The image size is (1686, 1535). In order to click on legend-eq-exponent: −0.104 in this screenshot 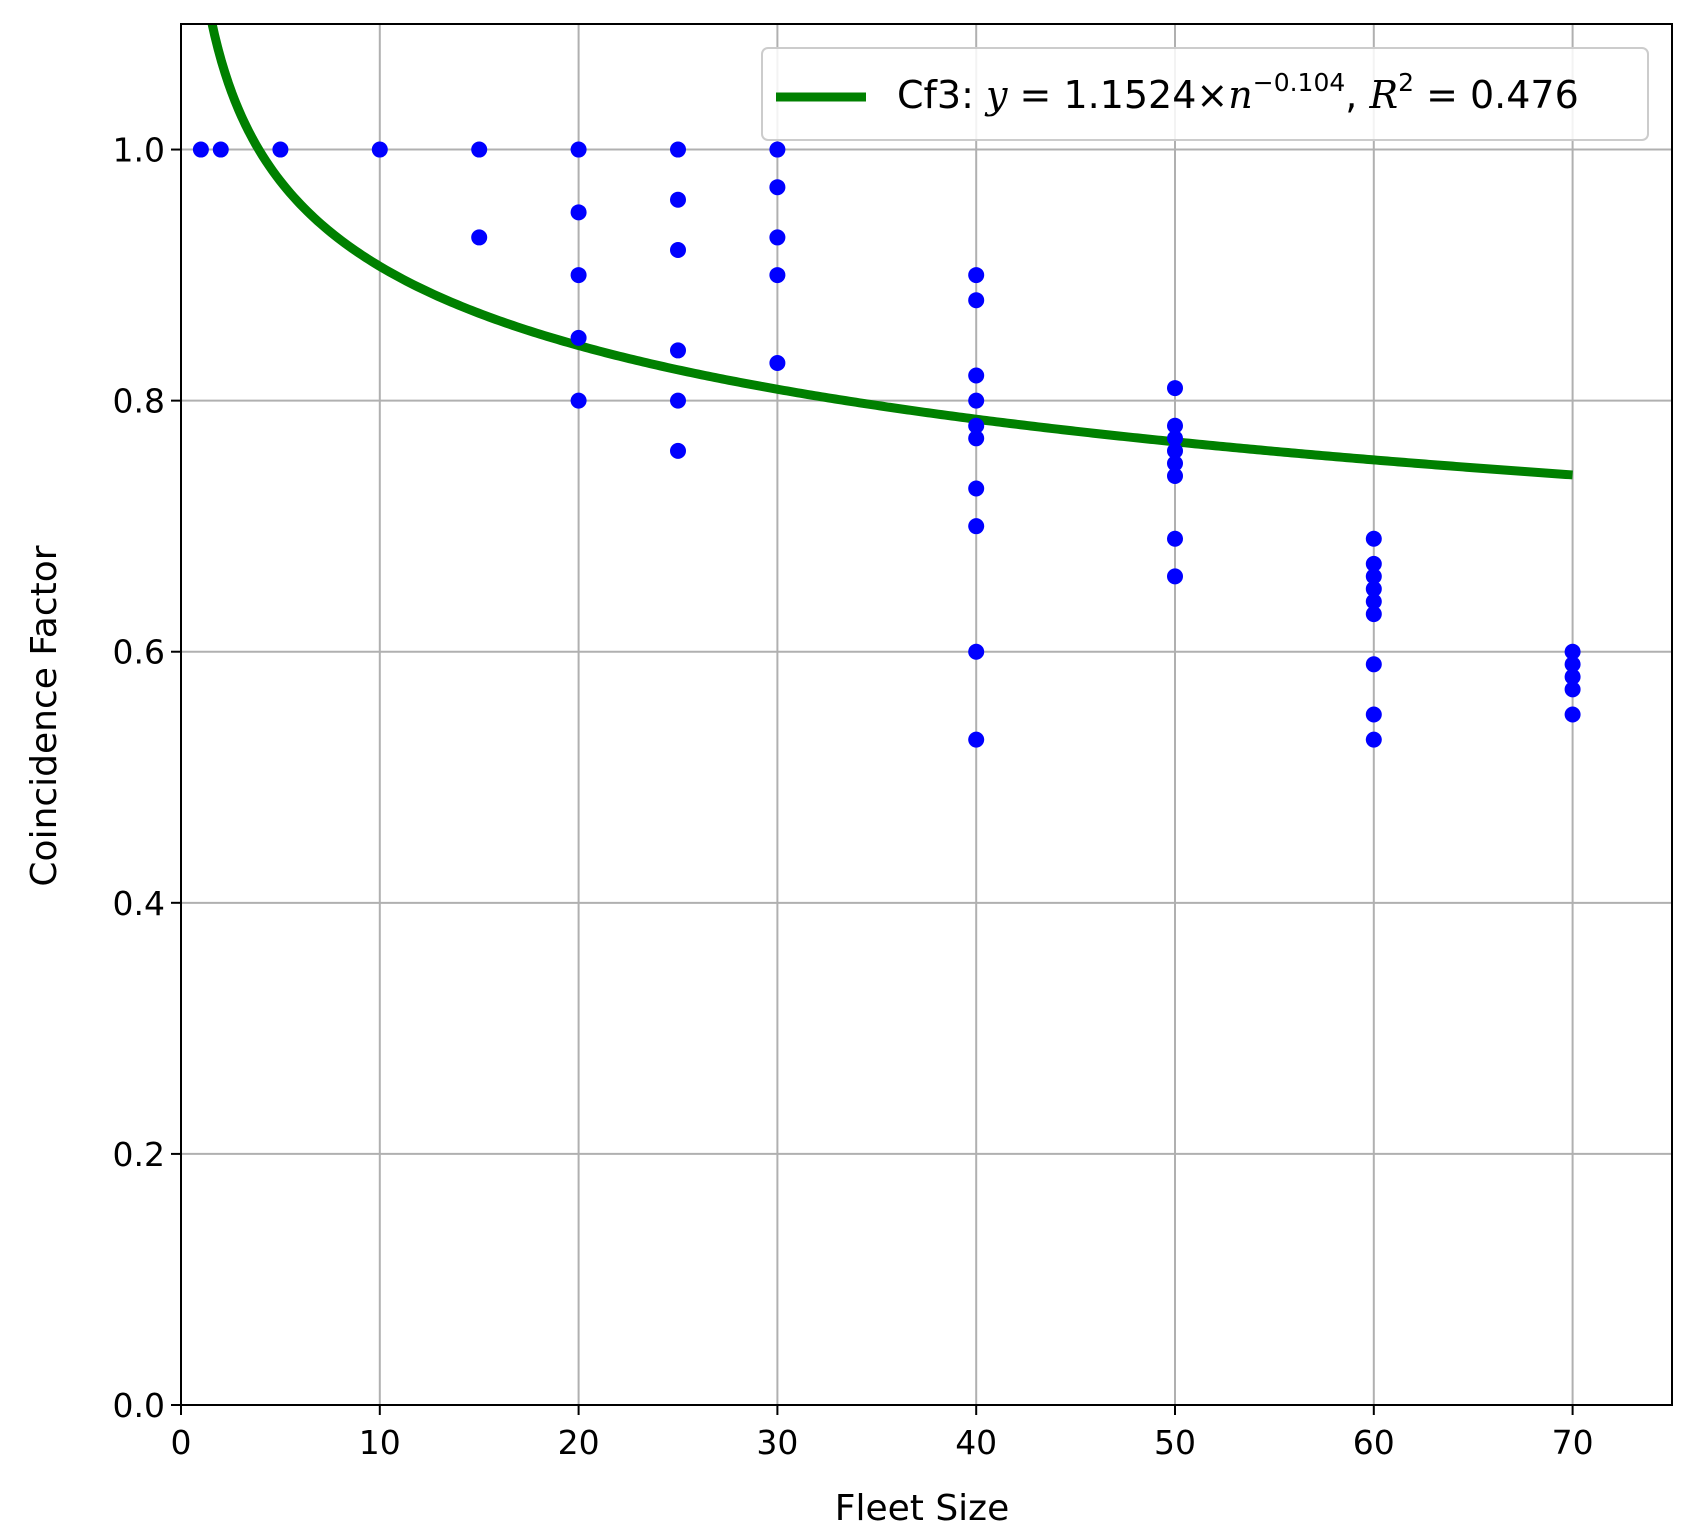, I will do `click(1299, 82)`.